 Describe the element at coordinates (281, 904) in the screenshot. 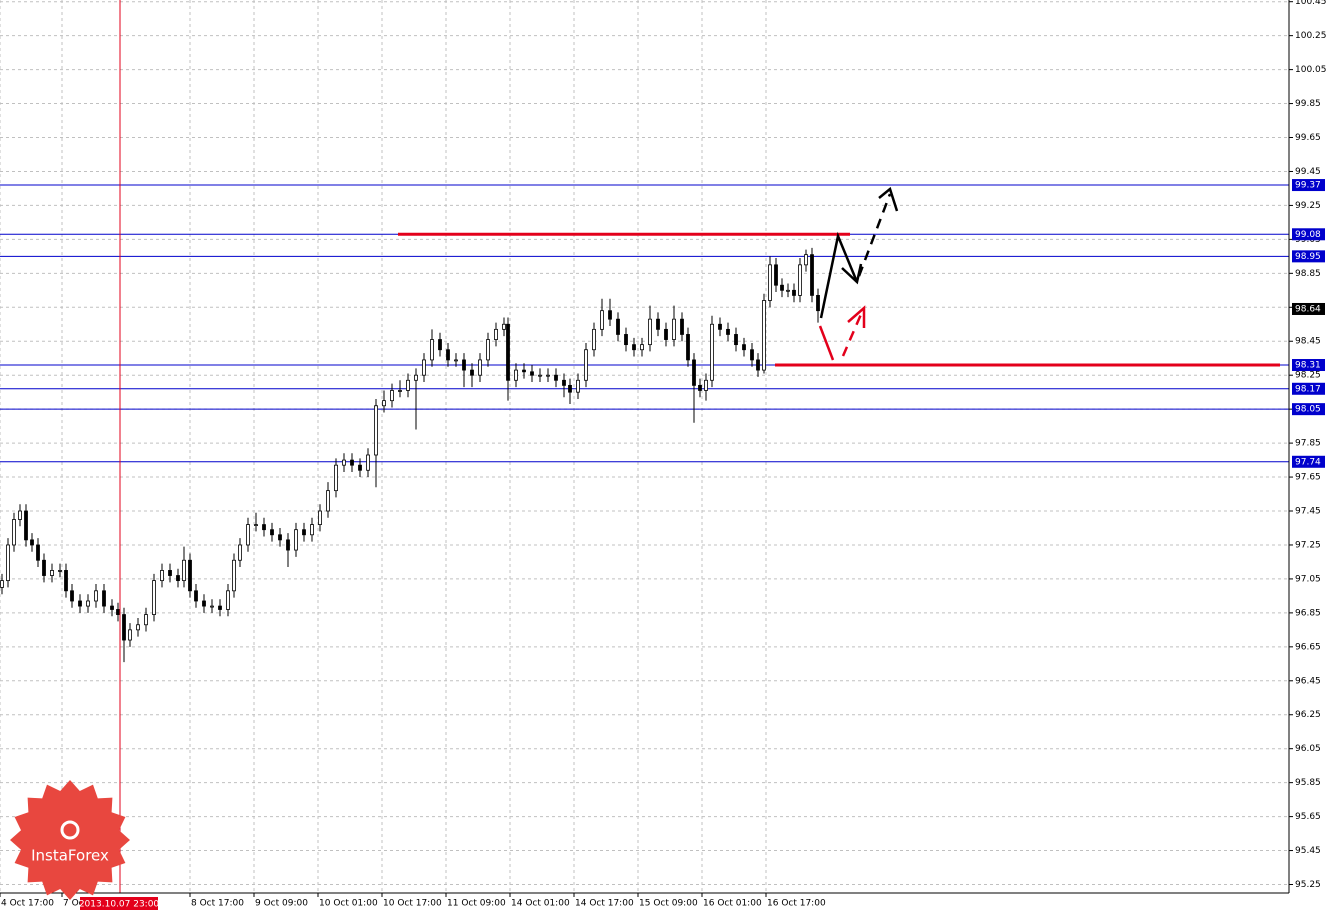

I see `x-tick-label: 9 Oct 09:00` at that location.